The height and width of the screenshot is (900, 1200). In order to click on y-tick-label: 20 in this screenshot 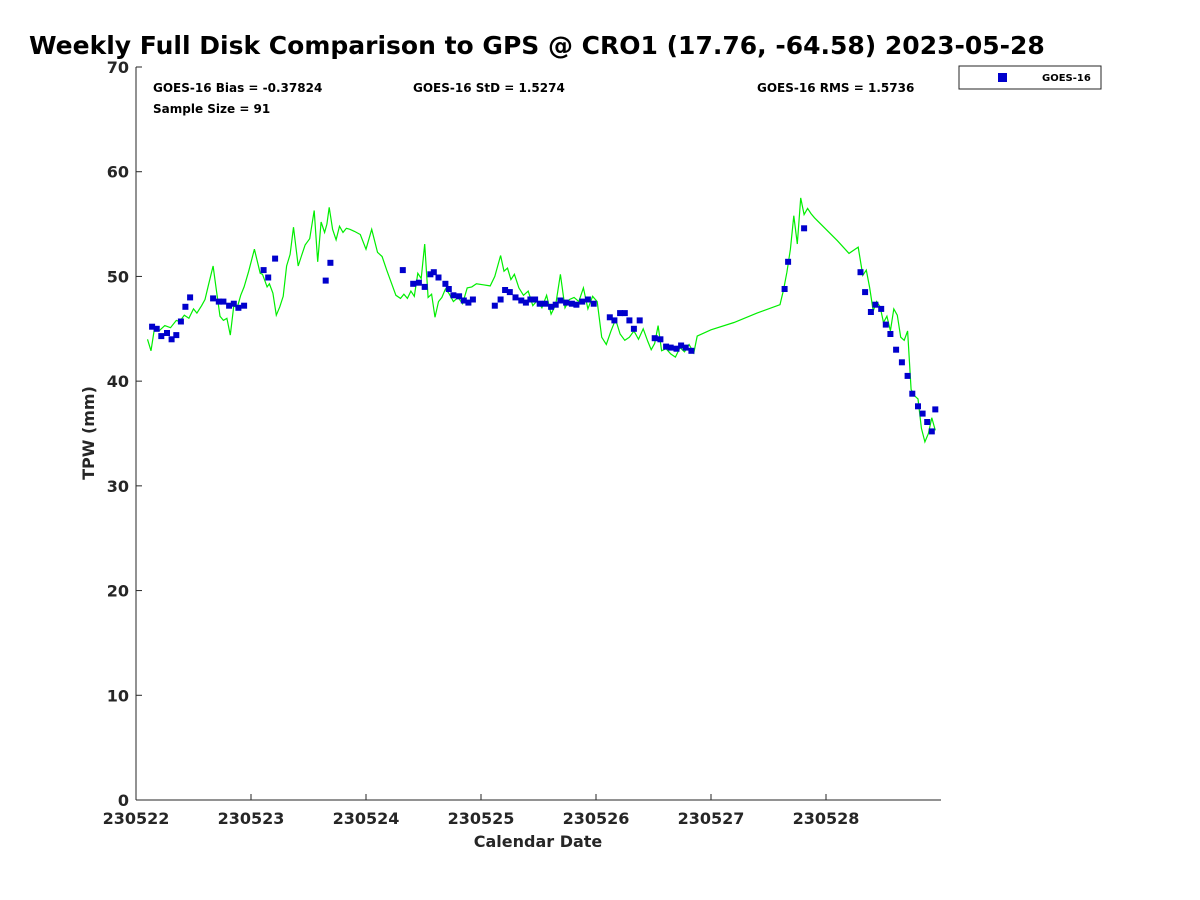, I will do `click(118, 591)`.